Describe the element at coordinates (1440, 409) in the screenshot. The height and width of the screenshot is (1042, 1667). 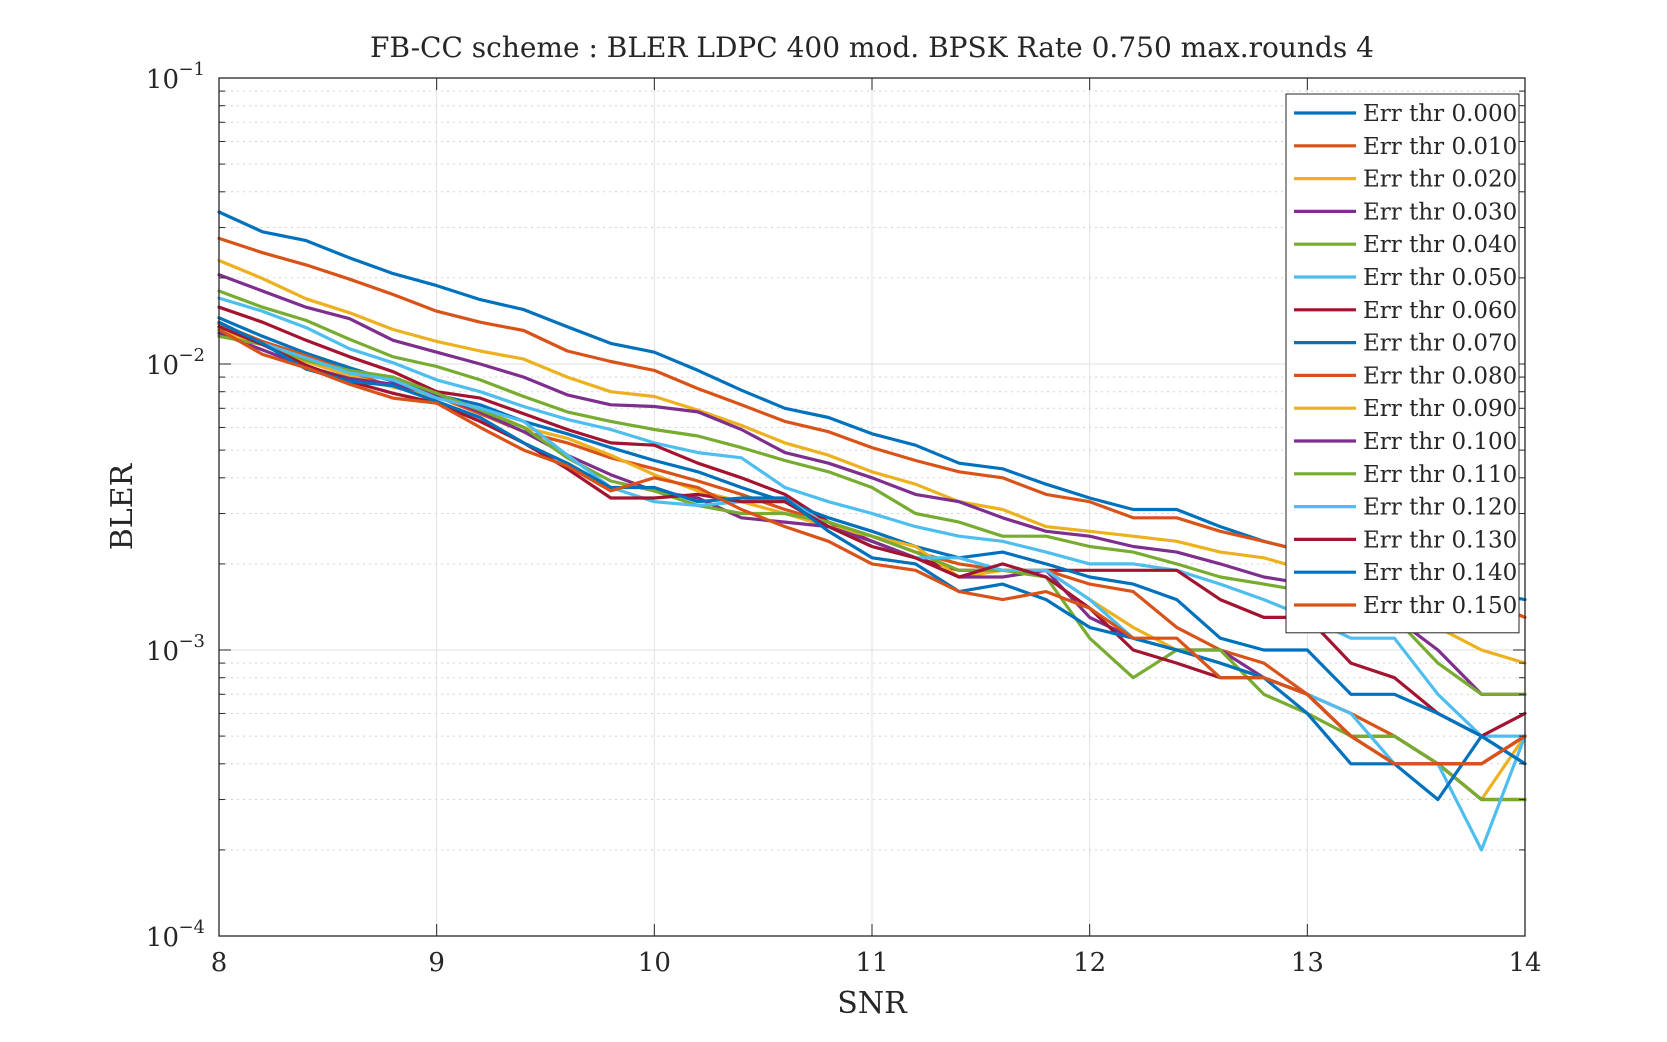
I see `legend-label: Err thr 0.090` at that location.